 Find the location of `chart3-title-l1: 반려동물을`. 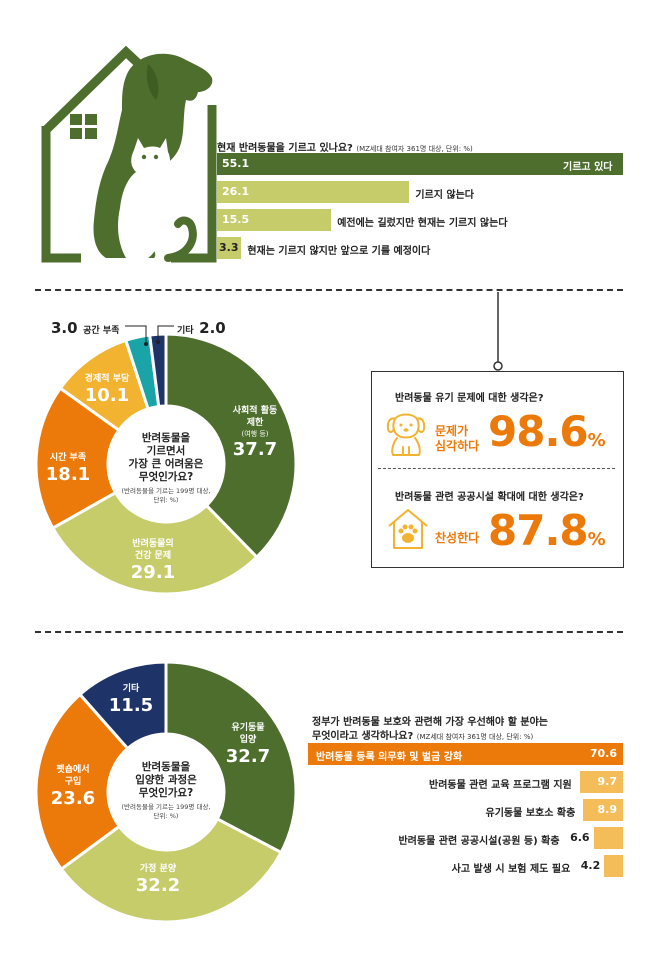

chart3-title-l1: 반려동물을 is located at coordinates (166, 767).